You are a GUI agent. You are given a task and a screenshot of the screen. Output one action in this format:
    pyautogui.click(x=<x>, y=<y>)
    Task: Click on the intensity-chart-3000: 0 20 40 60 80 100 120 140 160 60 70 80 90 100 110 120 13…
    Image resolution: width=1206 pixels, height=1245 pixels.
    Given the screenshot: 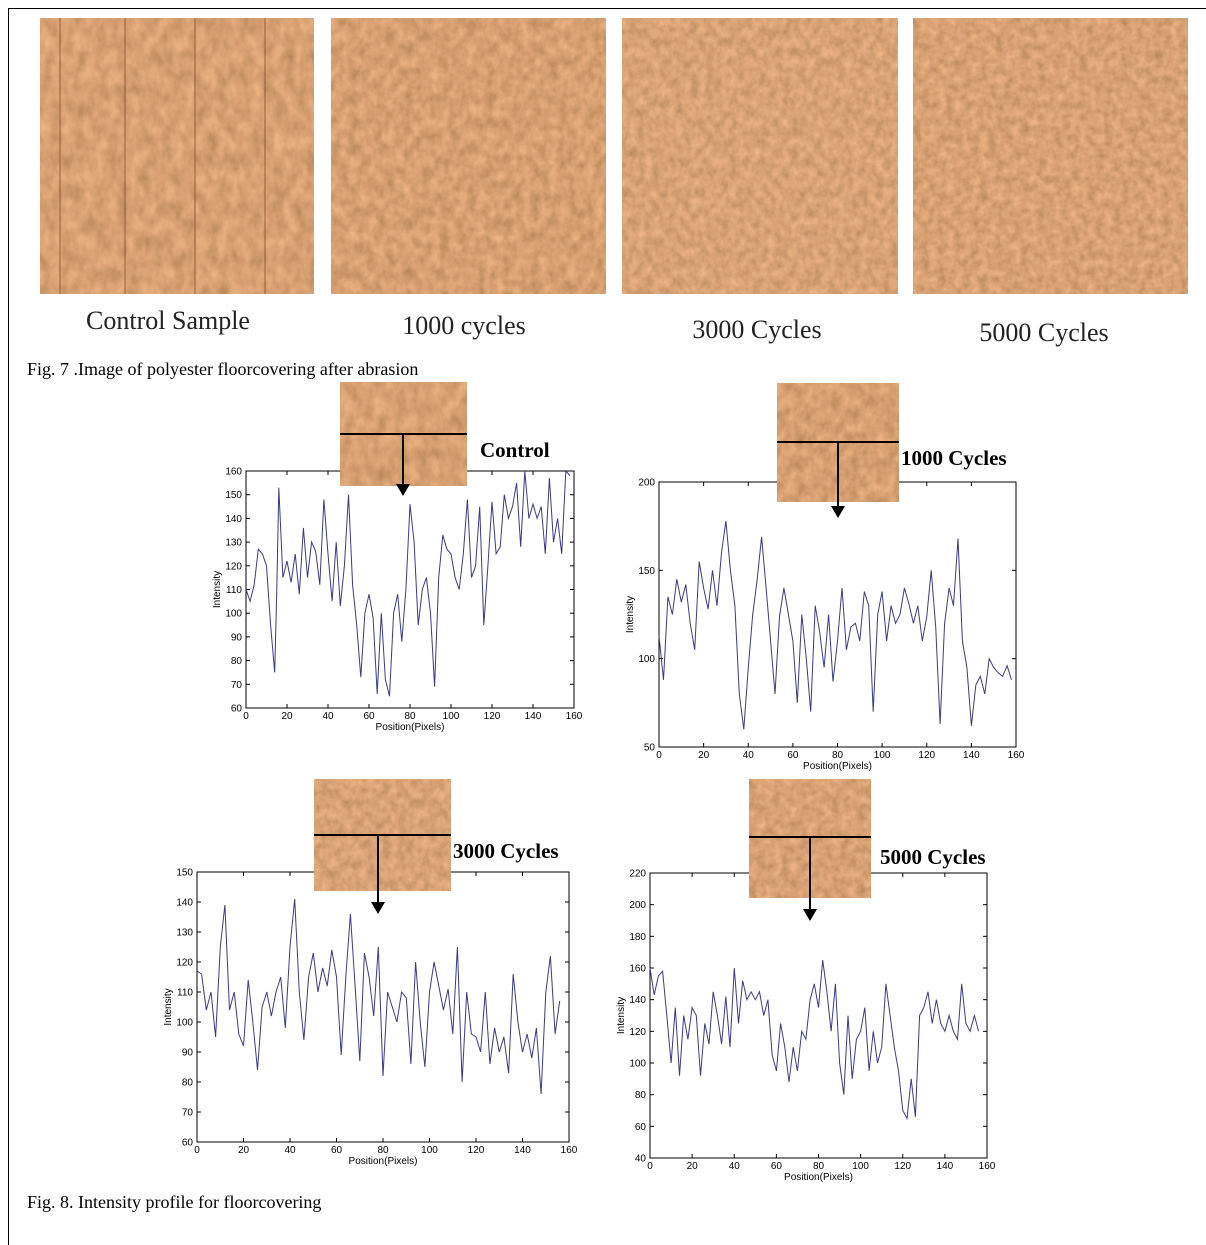 What is the action you would take?
    pyautogui.click(x=370, y=1018)
    